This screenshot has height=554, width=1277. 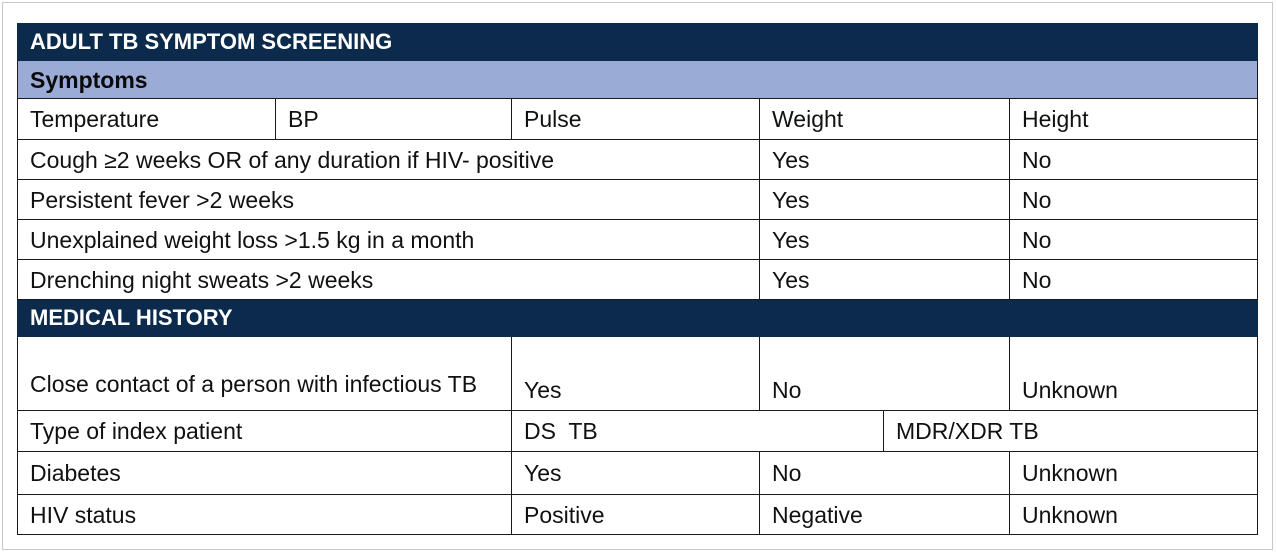 What do you see at coordinates (146, 119) in the screenshot?
I see `temperature-field: Temperature` at bounding box center [146, 119].